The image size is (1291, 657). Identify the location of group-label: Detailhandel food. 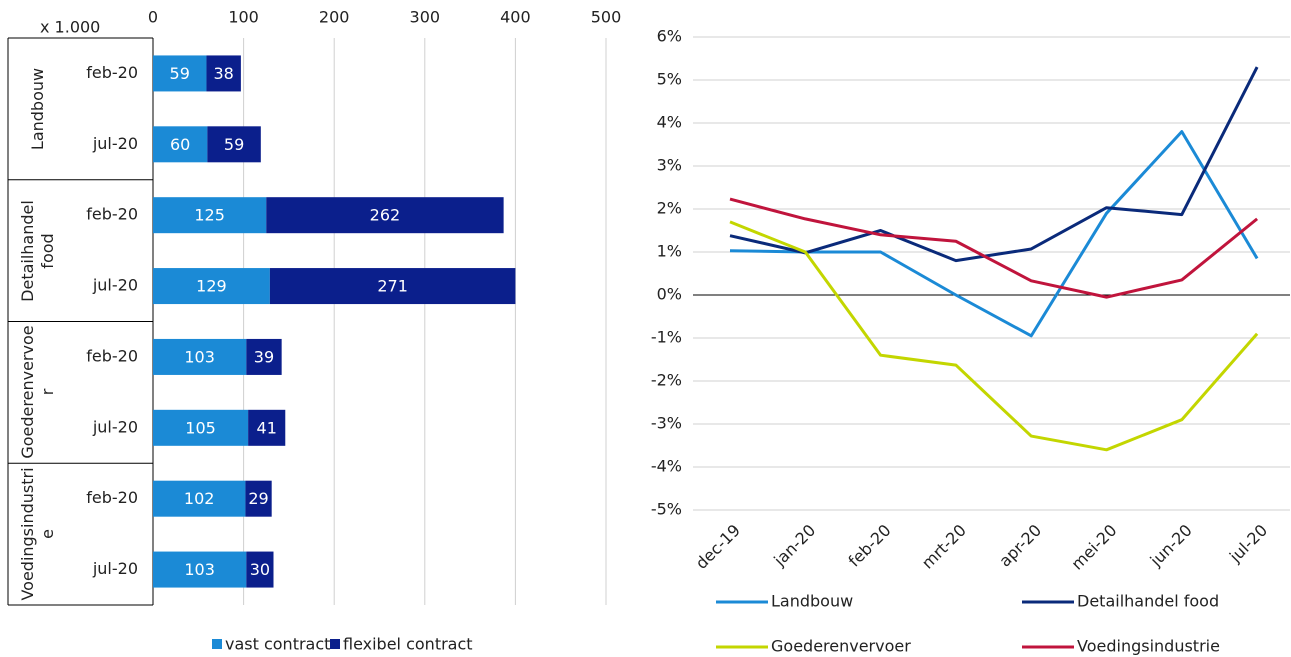
(37, 250).